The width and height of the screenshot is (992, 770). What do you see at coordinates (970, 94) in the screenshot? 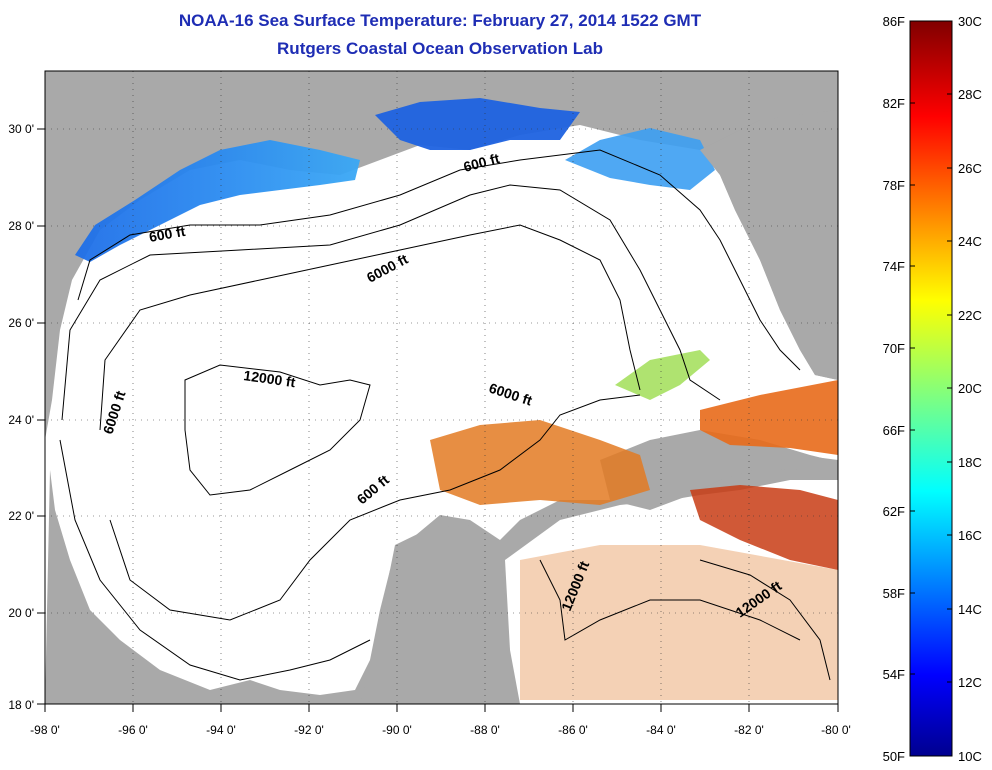
I see `colorbar-c-label: 28C` at bounding box center [970, 94].